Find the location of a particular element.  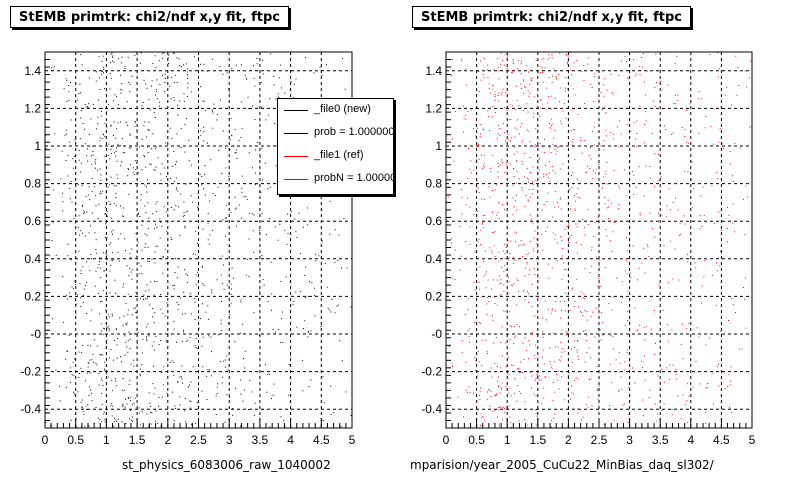

y-tick-label: 0.6 is located at coordinates (433, 221).